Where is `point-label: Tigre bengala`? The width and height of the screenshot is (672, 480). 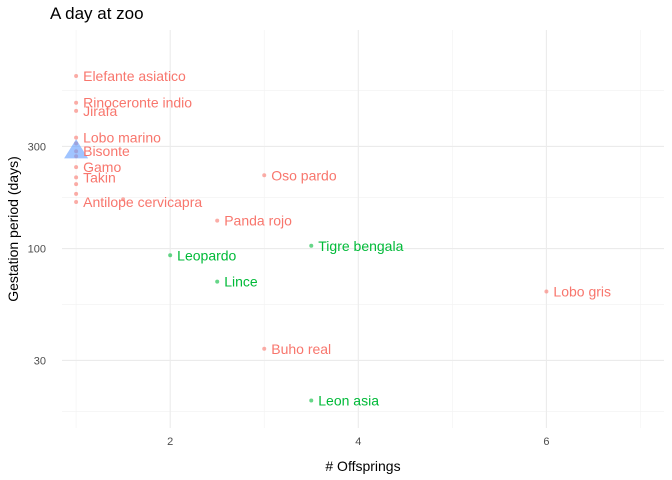
point-label: Tigre bengala is located at coordinates (360, 246).